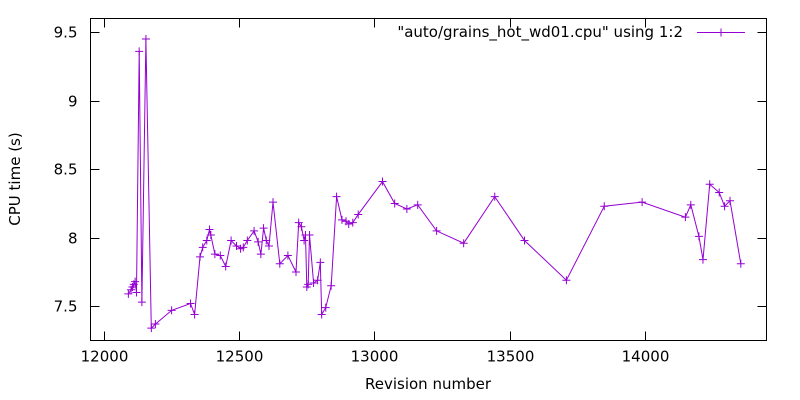 The height and width of the screenshot is (400, 800). What do you see at coordinates (540, 32) in the screenshot?
I see `legend-label: "auto/grains_hot_wd01.cpu" using 1:2` at bounding box center [540, 32].